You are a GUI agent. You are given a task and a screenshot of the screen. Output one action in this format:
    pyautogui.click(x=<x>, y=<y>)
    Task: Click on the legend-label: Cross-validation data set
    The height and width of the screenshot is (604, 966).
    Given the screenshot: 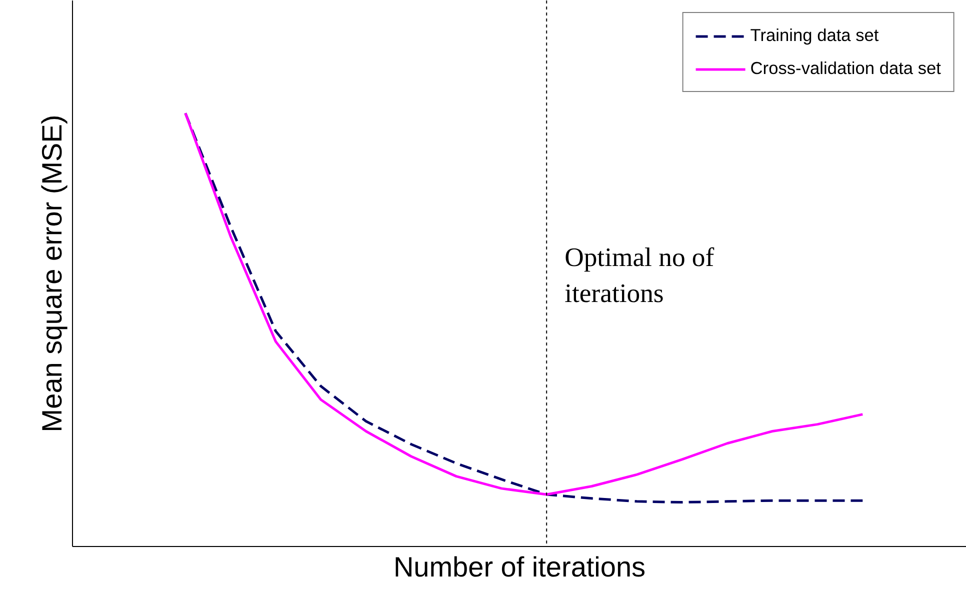 What is the action you would take?
    pyautogui.click(x=845, y=68)
    